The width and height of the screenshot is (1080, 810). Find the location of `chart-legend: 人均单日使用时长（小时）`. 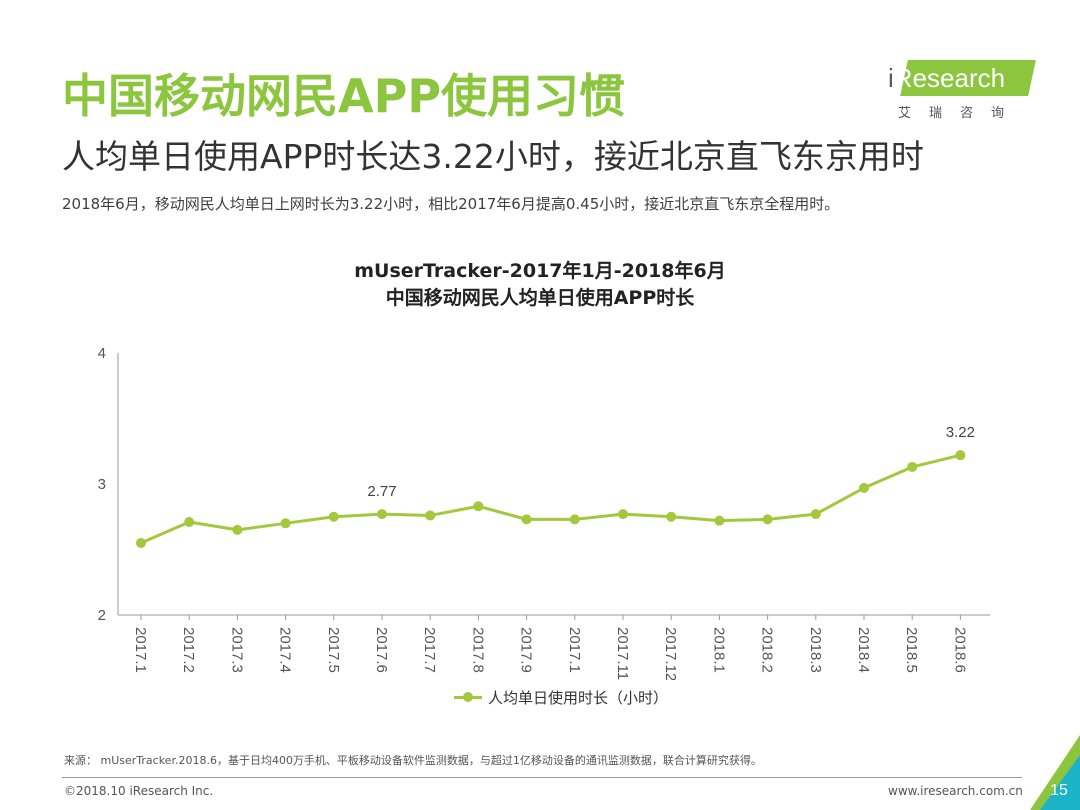

chart-legend: 人均单日使用时长（小时） is located at coordinates (561, 697).